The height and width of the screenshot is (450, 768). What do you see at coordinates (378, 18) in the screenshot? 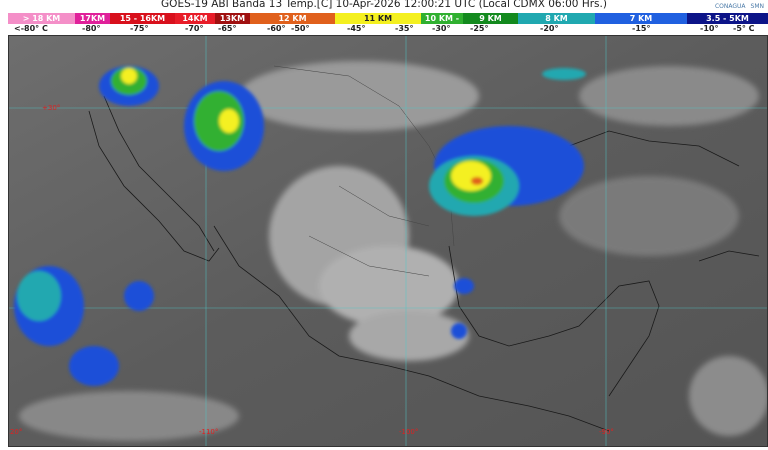
I see `band-11km: 11 KM` at bounding box center [378, 18].